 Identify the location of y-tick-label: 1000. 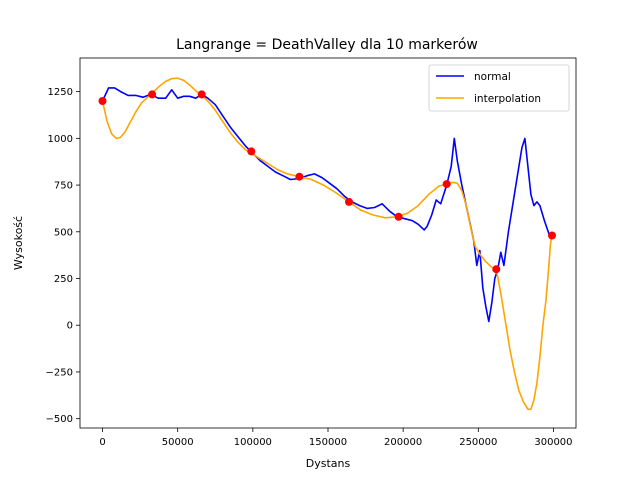
(60, 139).